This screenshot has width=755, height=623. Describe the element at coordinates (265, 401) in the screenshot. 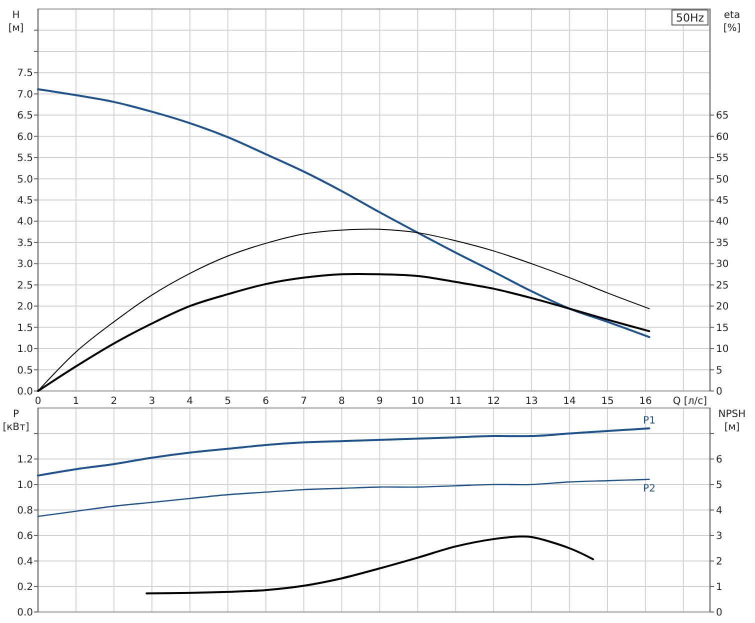

I see `x-tick-label: 6` at that location.